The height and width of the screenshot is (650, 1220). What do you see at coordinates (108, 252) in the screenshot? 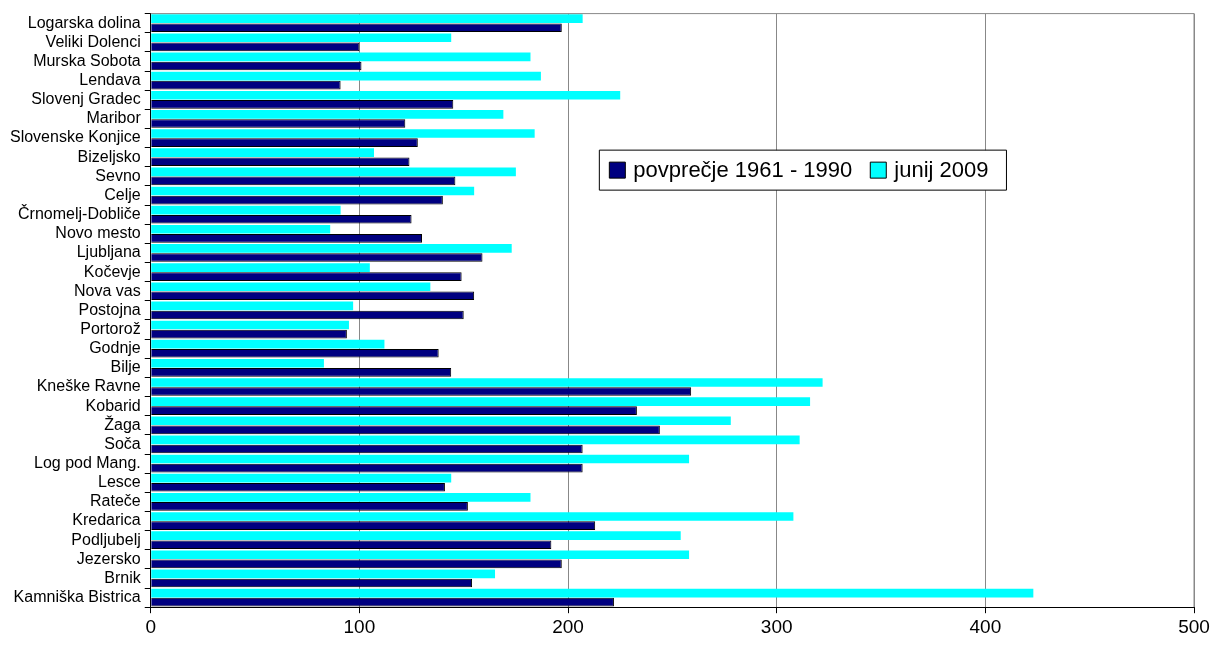
I see `y-tick-label: Ljubljana` at bounding box center [108, 252].